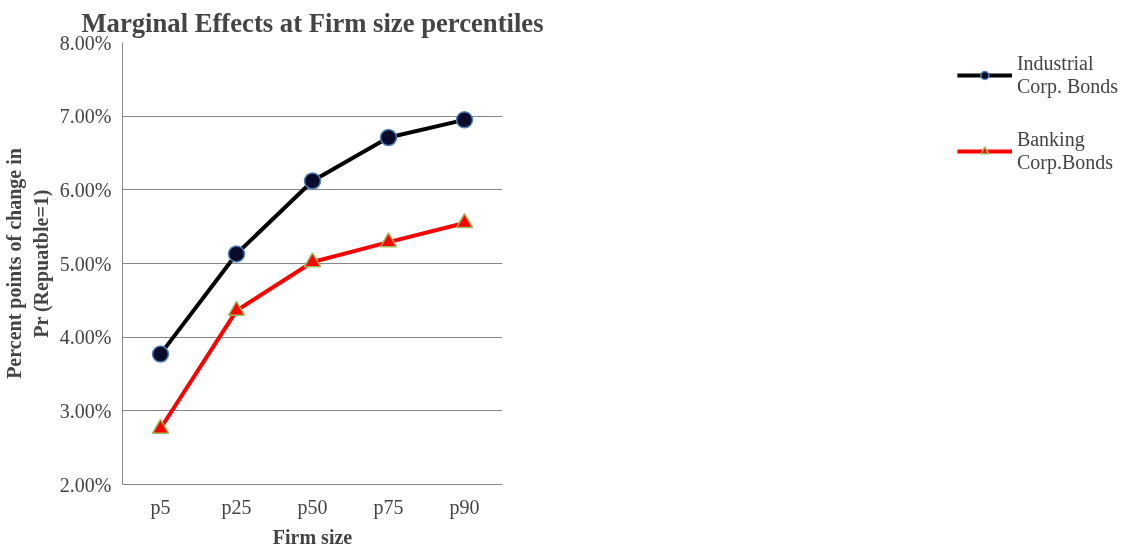 The height and width of the screenshot is (555, 1134). I want to click on y-tick-label: 5.00%, so click(85, 263).